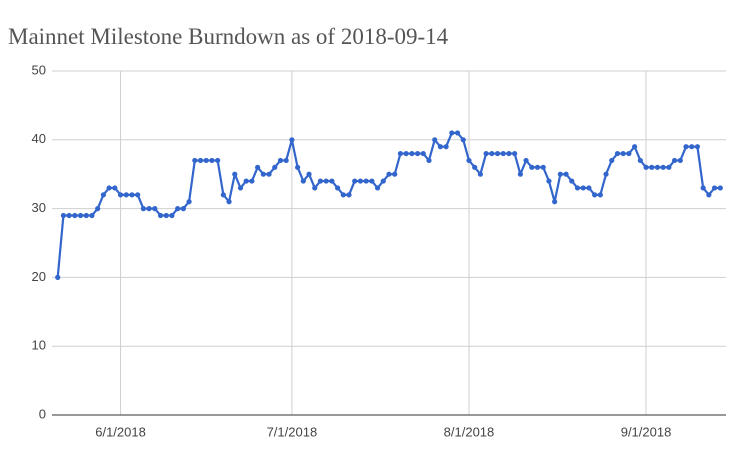  Describe the element at coordinates (646, 431) in the screenshot. I see `x-tick-label: 9/1/2018` at that location.